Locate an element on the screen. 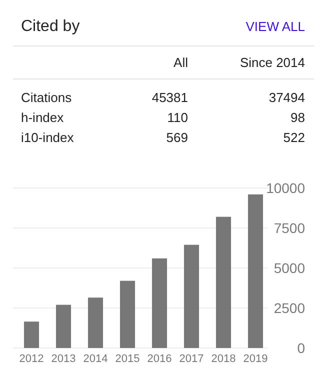 This screenshot has height=369, width=324. text: 98 is located at coordinates (297, 117).